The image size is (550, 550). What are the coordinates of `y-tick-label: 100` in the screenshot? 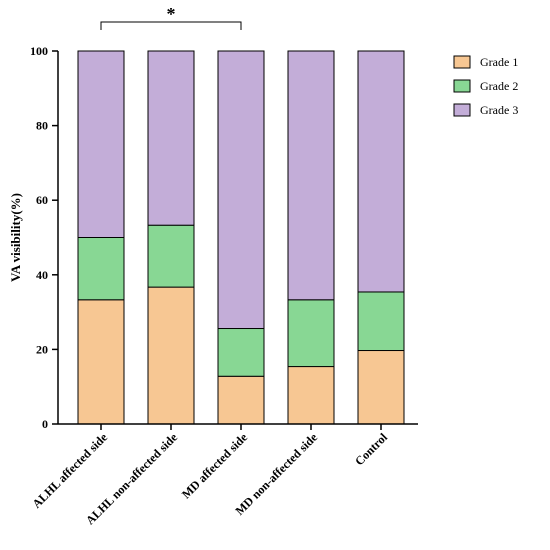 It's located at (39, 51).